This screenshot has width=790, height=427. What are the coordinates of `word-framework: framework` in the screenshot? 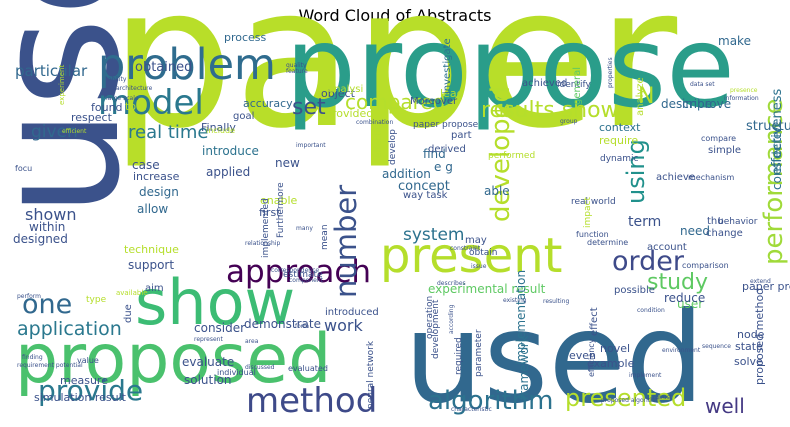 It's located at (524, 367).